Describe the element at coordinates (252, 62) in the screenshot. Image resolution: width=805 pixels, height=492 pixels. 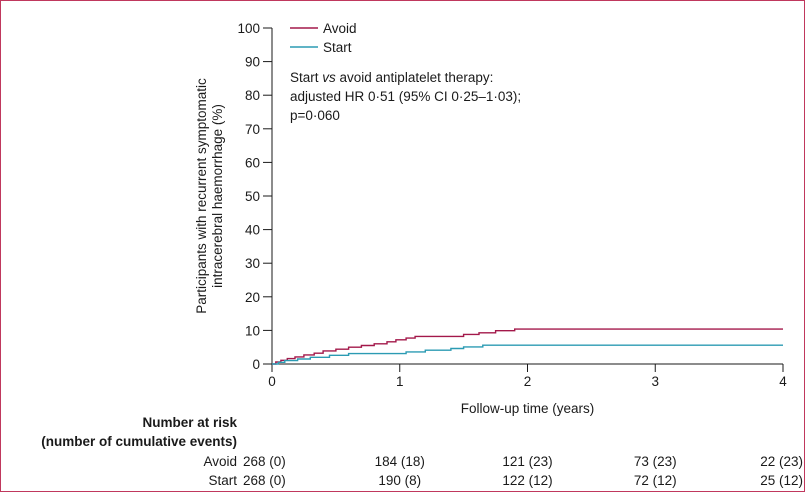
I see `y-tick-label: 90` at that location.